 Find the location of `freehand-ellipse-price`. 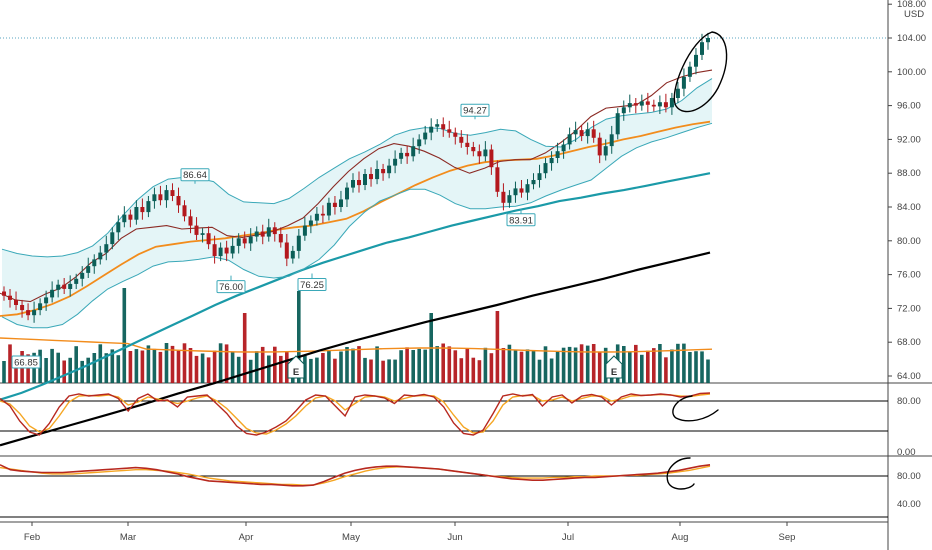

freehand-ellipse-price is located at coordinates (700, 72).